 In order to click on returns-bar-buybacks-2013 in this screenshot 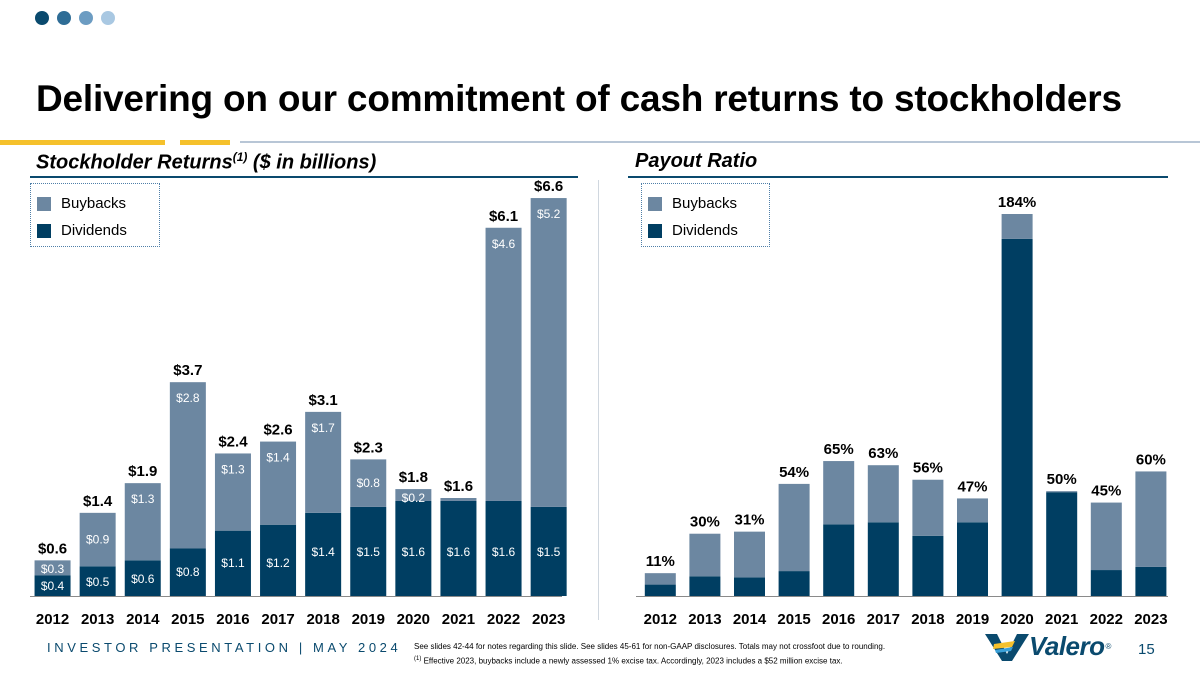, I will do `click(97, 539)`.